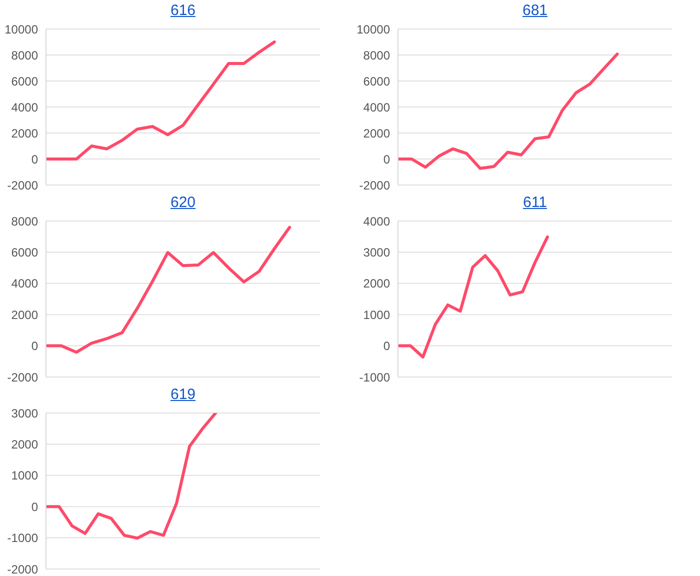 The image size is (700, 576). What do you see at coordinates (535, 10) in the screenshot?
I see `chart-title: 681` at bounding box center [535, 10].